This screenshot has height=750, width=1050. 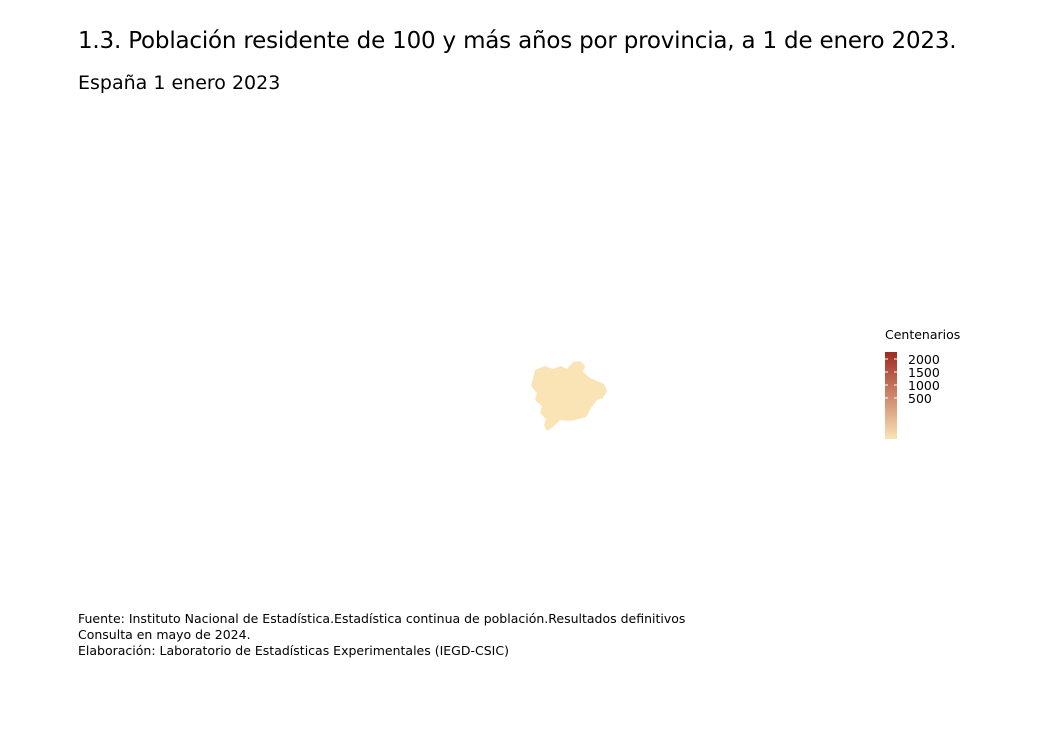 I want to click on legend-tick-2000: 2000, so click(x=924, y=359).